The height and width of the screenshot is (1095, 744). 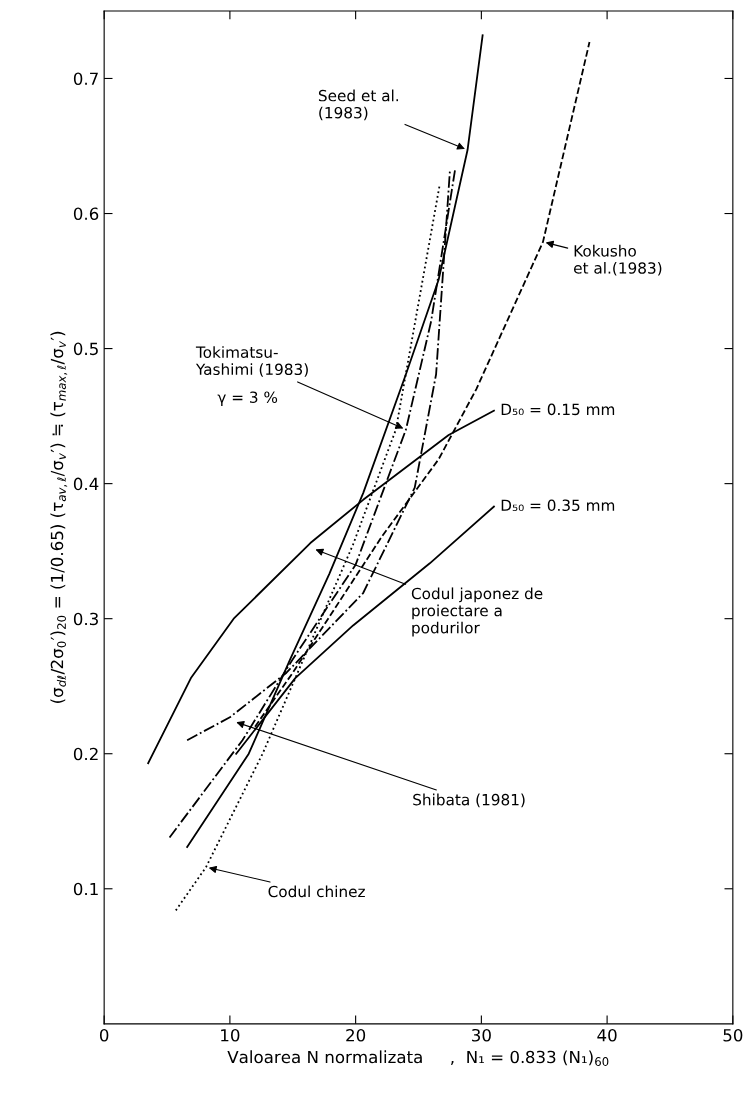 What do you see at coordinates (358, 105) in the screenshot?
I see `annotation: Seed et al. (1983)` at bounding box center [358, 105].